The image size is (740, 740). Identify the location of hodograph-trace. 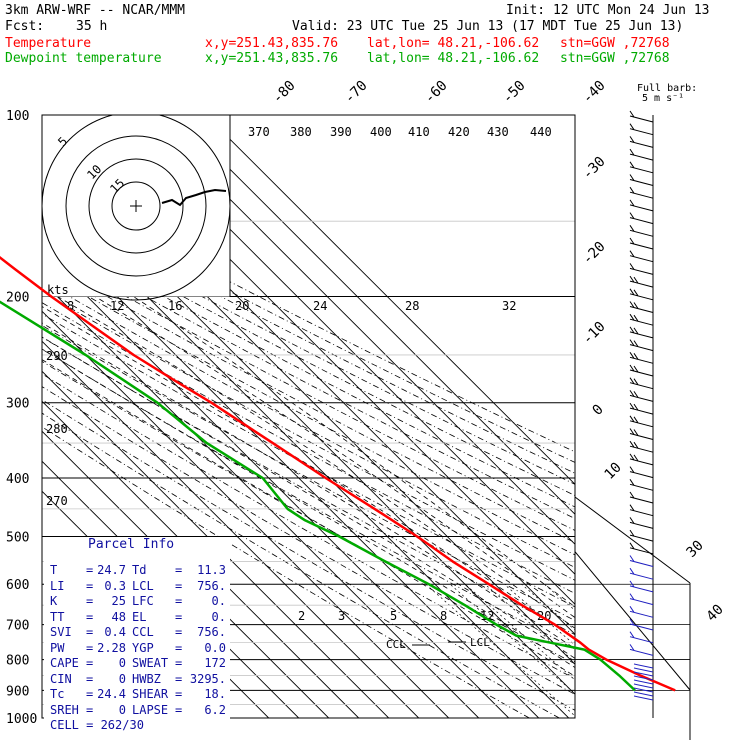
(194, 197).